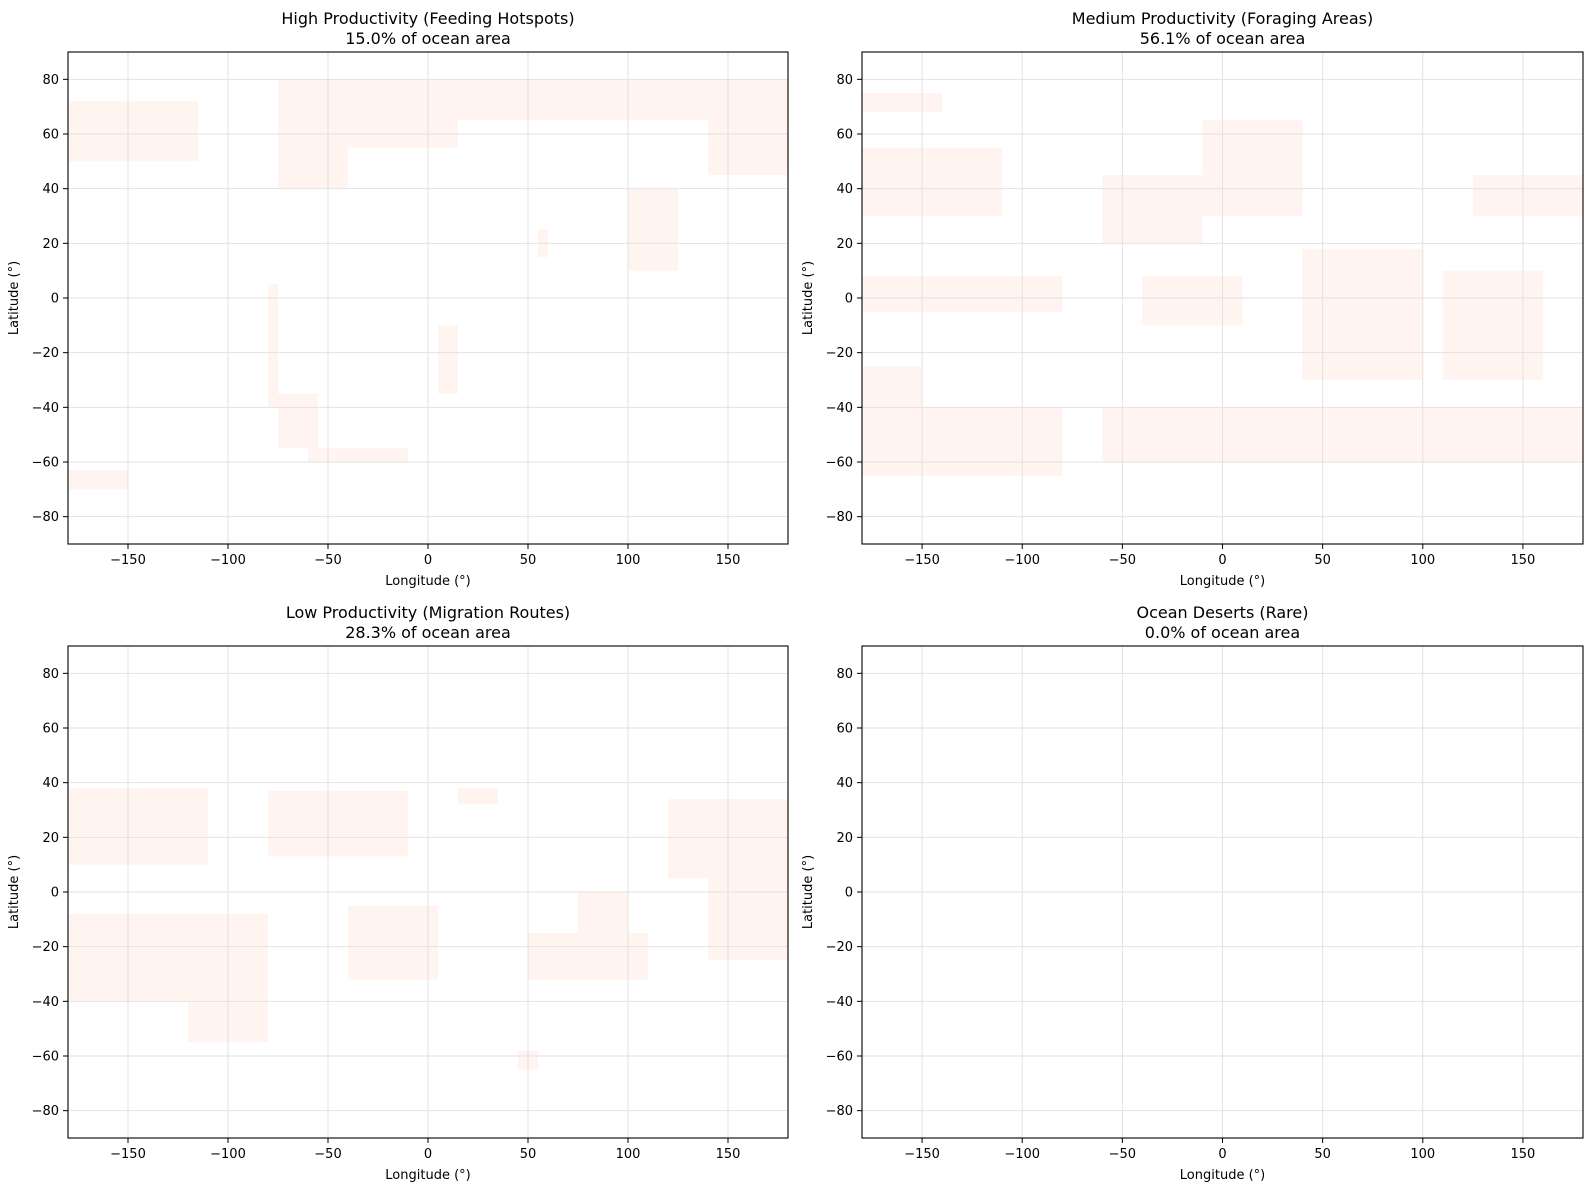 The width and height of the screenshot is (1590, 1189). I want to click on panel-subtitle: 56.1% of ocean area, so click(1223, 38).